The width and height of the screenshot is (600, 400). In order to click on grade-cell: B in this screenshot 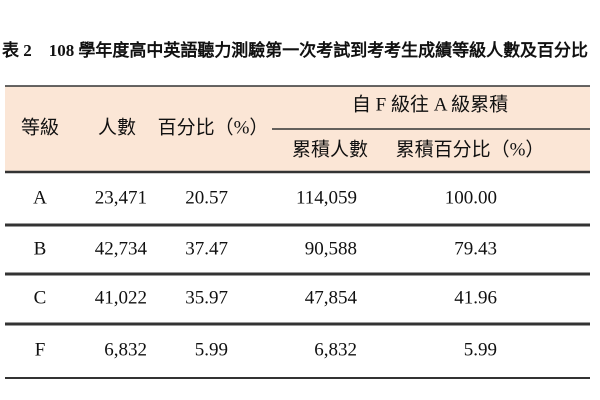, I will do `click(40, 248)`.